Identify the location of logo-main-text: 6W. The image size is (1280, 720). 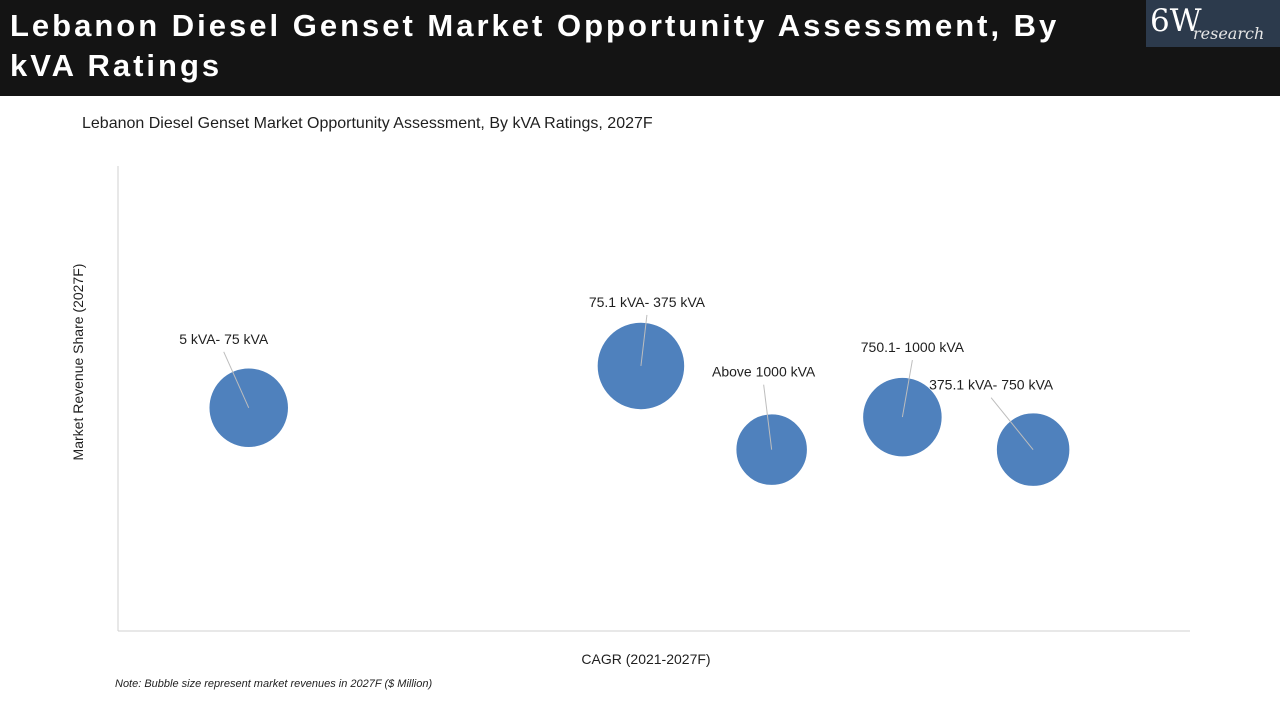
(1176, 21).